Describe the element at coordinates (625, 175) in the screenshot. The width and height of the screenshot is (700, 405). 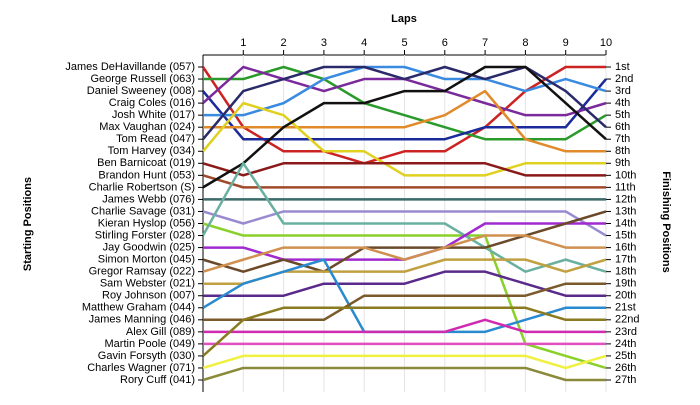
I see `y2-tick-label: 10th` at that location.